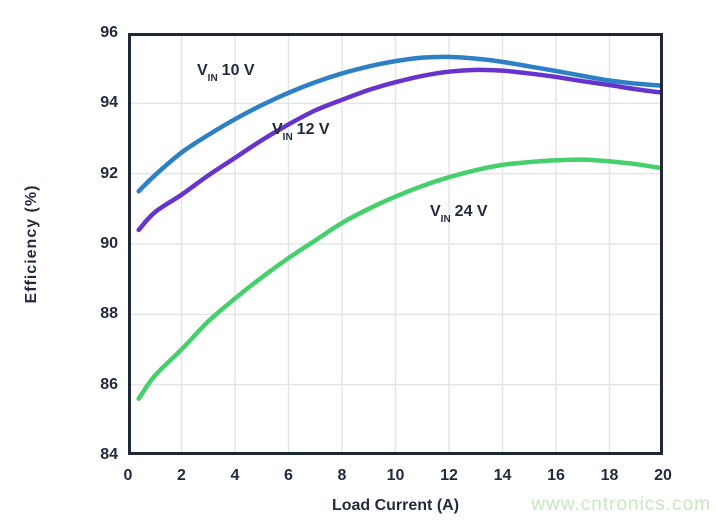 This screenshot has width=716, height=525. What do you see at coordinates (395, 505) in the screenshot?
I see `x-axis-title: Load Current (A)` at bounding box center [395, 505].